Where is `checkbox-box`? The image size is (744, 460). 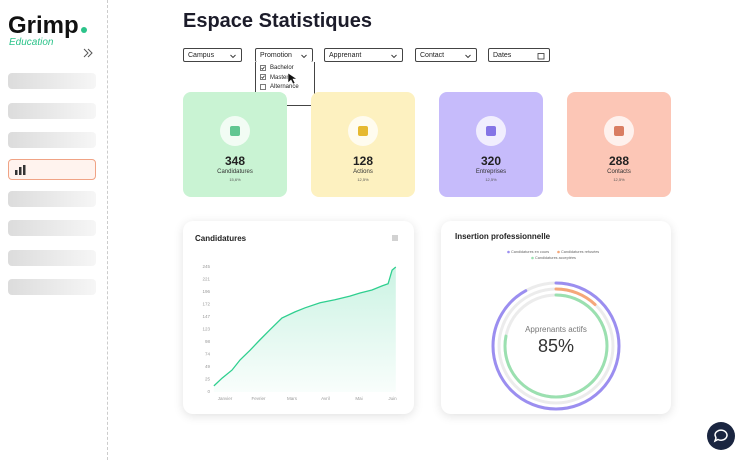
checkbox-box is located at coordinates (263, 86).